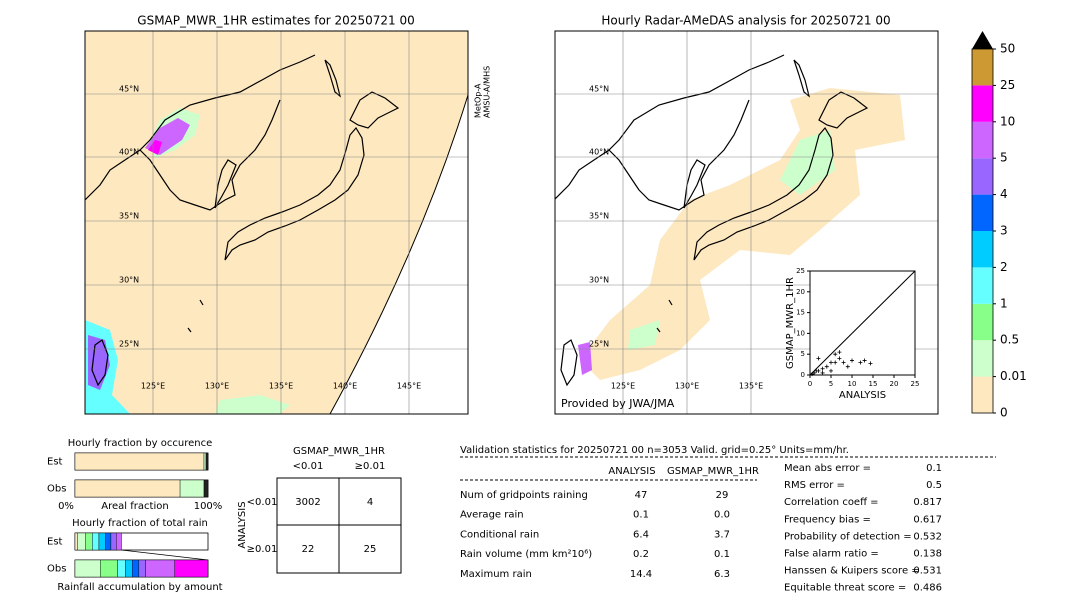  What do you see at coordinates (1004, 413) in the screenshot?
I see `colorbar-label: 0` at bounding box center [1004, 413].